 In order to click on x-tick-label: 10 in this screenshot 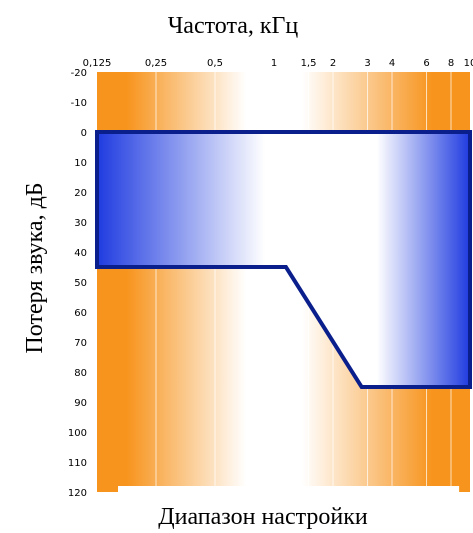, I will do `click(468, 63)`.